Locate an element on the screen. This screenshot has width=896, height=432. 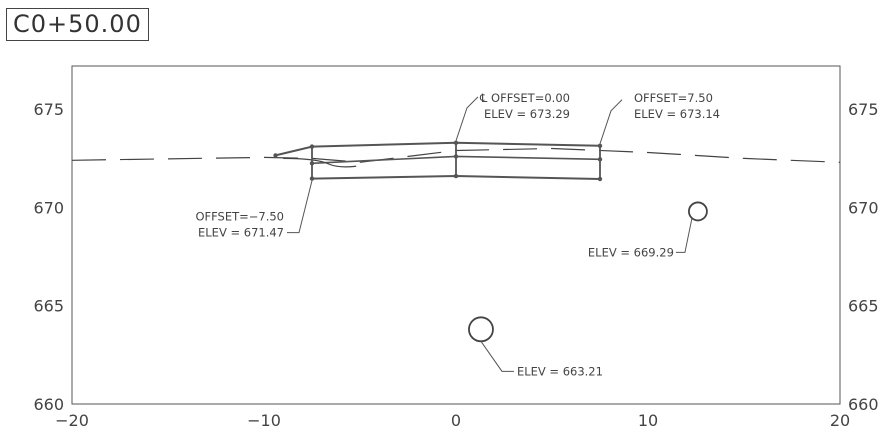
y-tick-label-right: 660 is located at coordinates (863, 404).